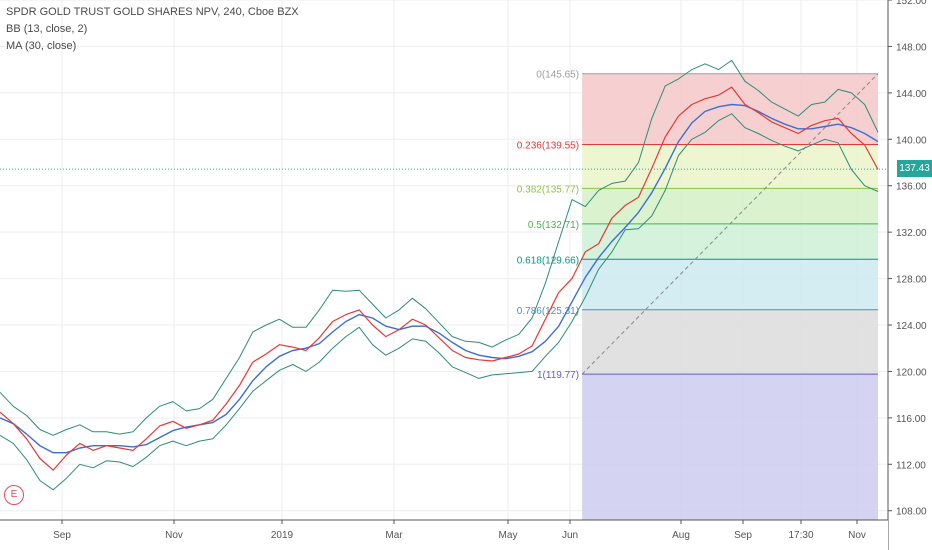 This screenshot has height=550, width=932. Describe the element at coordinates (911, 140) in the screenshot. I see `y-tick-label: 140.00` at that location.